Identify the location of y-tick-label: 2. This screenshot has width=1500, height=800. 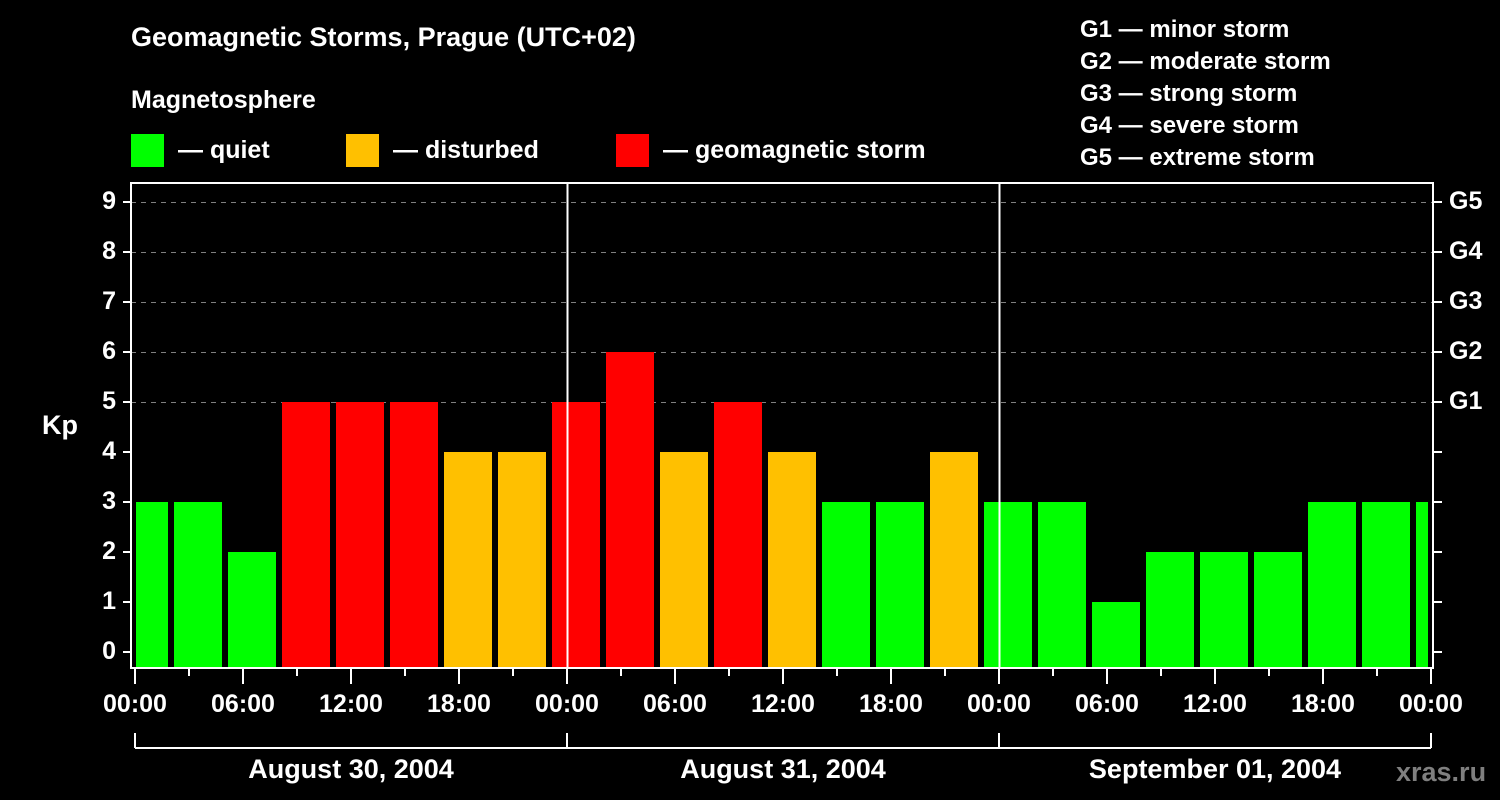
(109, 551).